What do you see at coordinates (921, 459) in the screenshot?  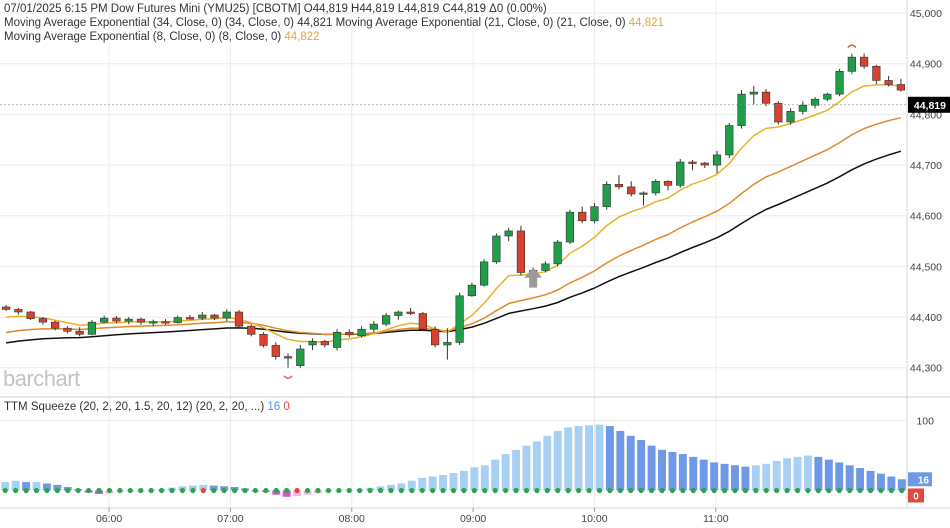 I see `indicator-axis: 100 16 0` at bounding box center [921, 459].